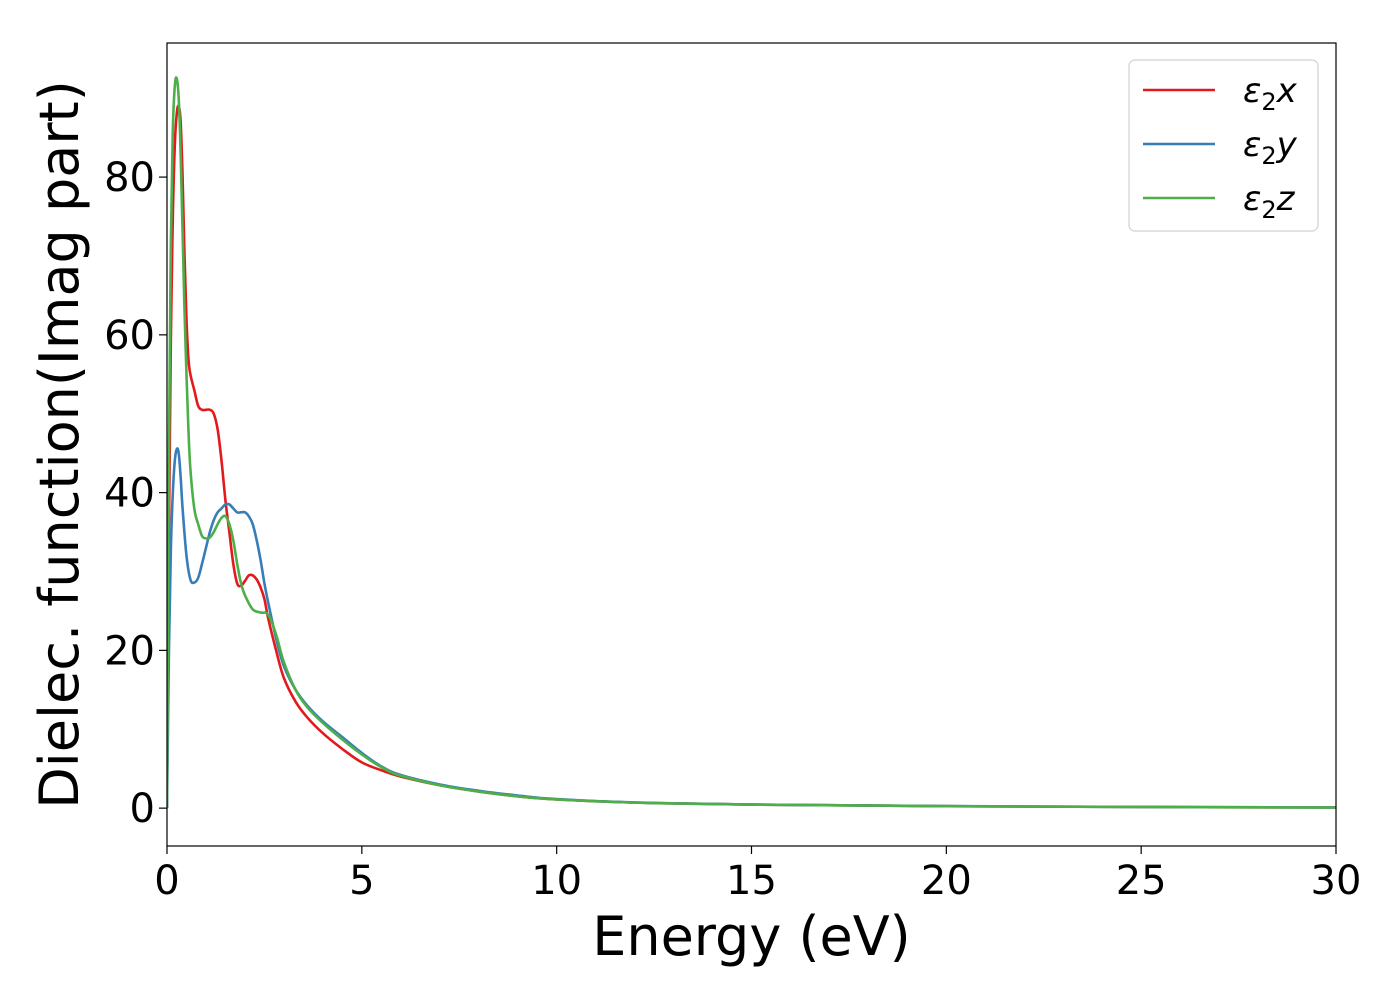  I want to click on legend: ε2x ε2y ε2z, so click(1223, 145).